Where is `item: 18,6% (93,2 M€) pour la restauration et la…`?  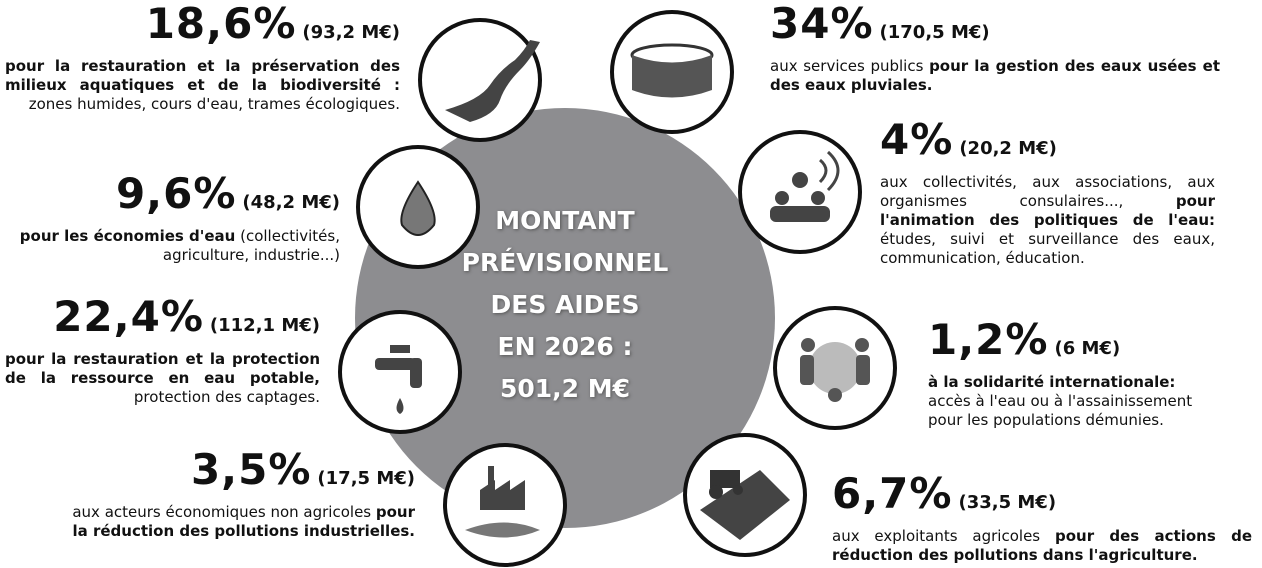
item: 18,6% (93,2 M€) pour la restauration et la… is located at coordinates (202, 58).